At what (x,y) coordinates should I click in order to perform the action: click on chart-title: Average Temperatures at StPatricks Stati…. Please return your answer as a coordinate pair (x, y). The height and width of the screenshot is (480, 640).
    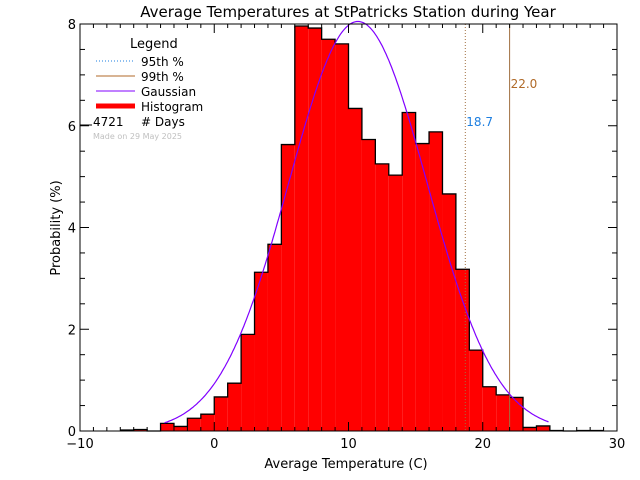
    Looking at the image, I should click on (348, 12).